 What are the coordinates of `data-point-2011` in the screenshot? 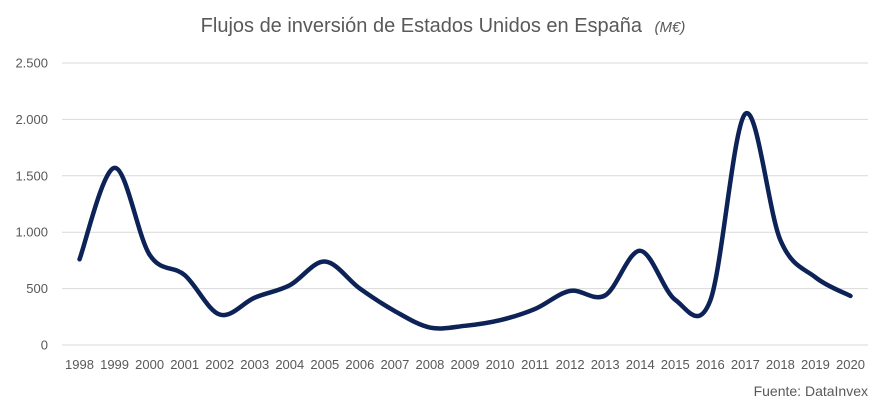 It's located at (535, 309).